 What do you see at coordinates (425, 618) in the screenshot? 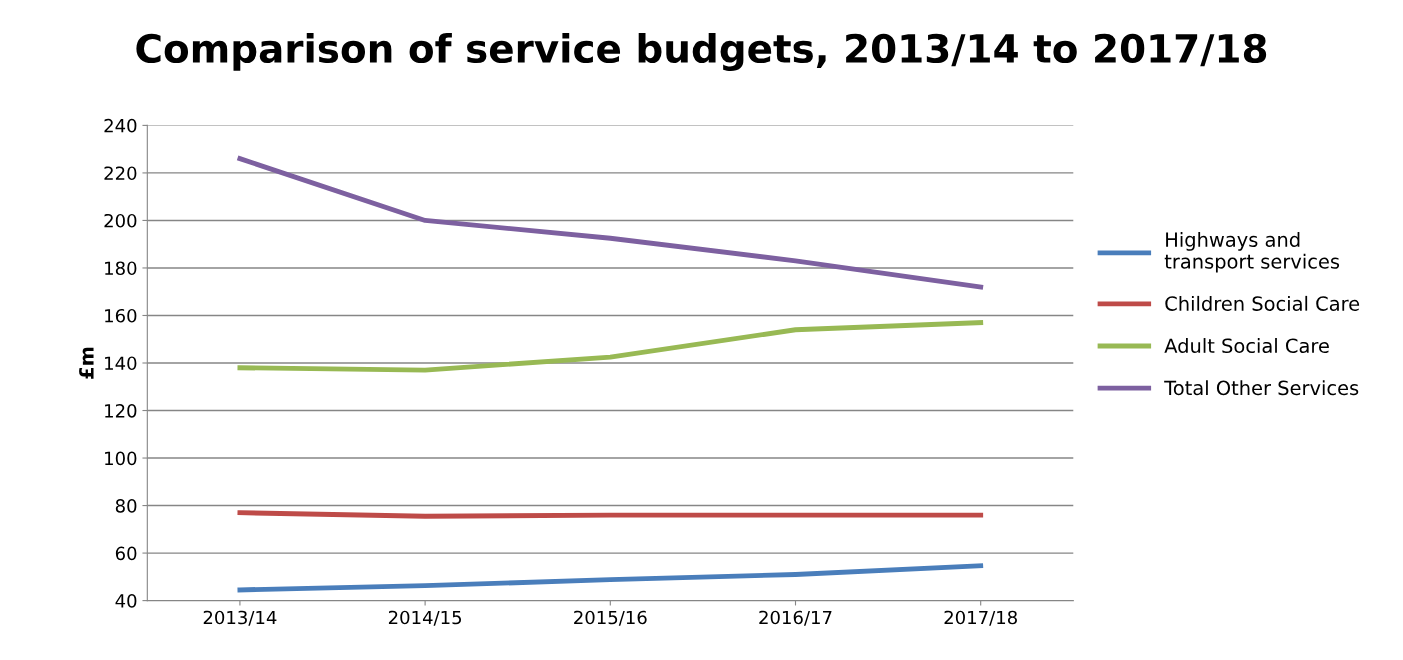
I see `x-tick-label: 2014/15` at bounding box center [425, 618].